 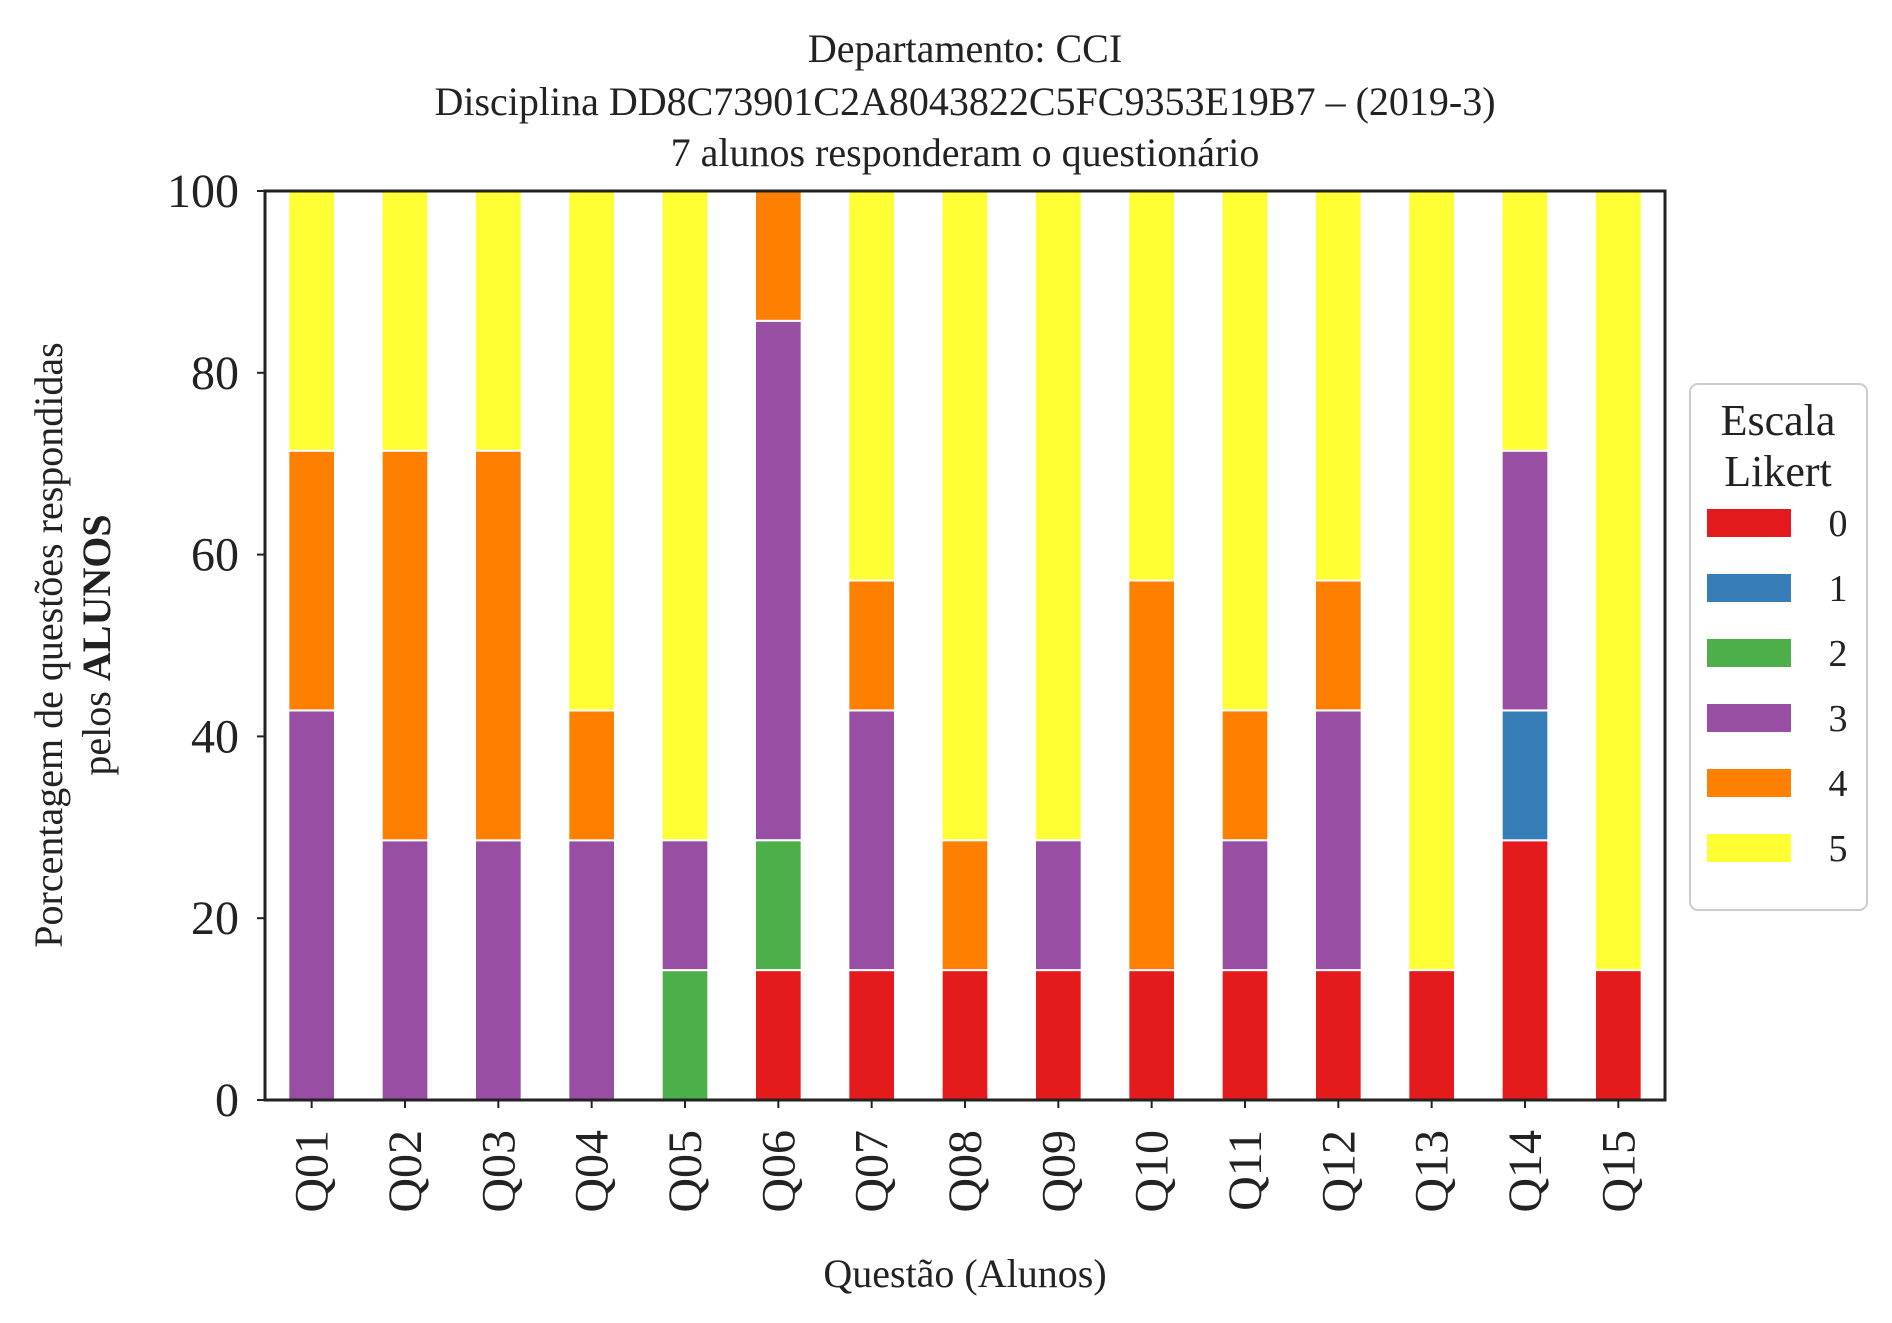 I want to click on x-tick-label-Q14: Q14, so click(x=1525, y=1171).